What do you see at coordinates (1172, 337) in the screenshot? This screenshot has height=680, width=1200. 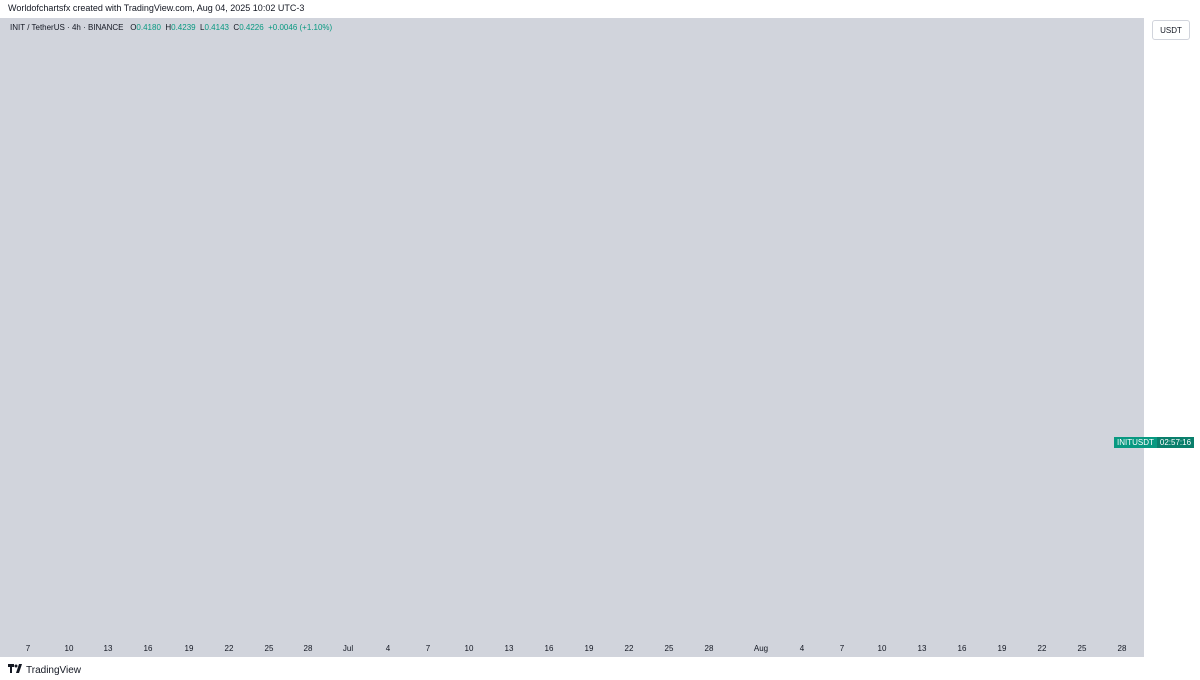 I see `price-axis-background` at bounding box center [1172, 337].